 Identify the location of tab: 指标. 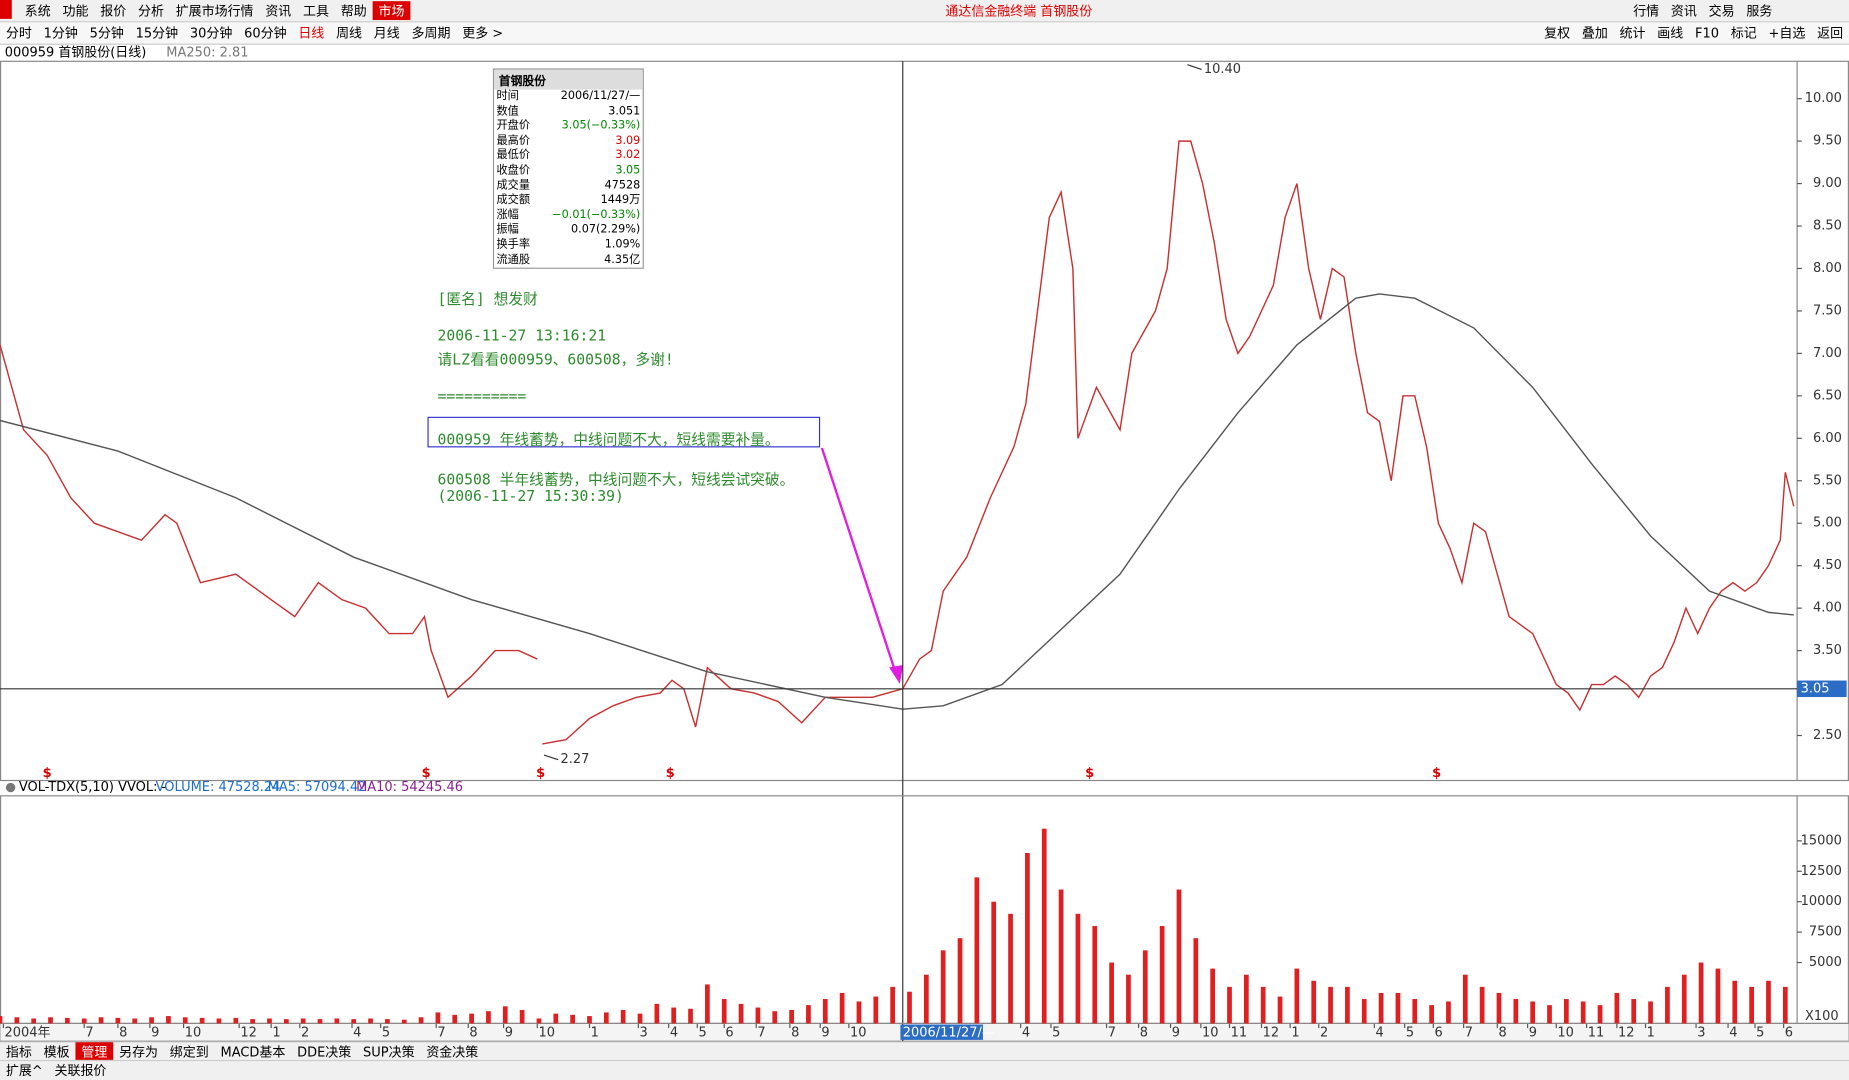
(18, 1052).